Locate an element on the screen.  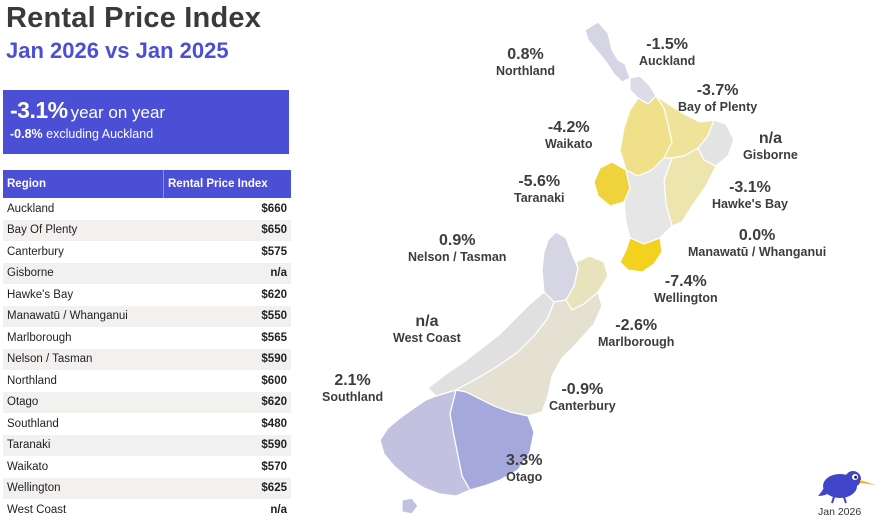
map-label-west-coast: n/a West Coast is located at coordinates (427, 329).